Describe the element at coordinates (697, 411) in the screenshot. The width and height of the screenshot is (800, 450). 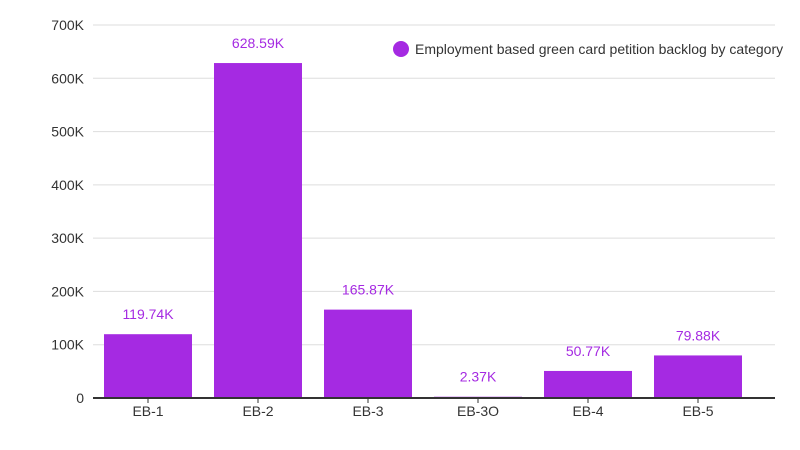
I see `x-tick-label: EB-5` at that location.